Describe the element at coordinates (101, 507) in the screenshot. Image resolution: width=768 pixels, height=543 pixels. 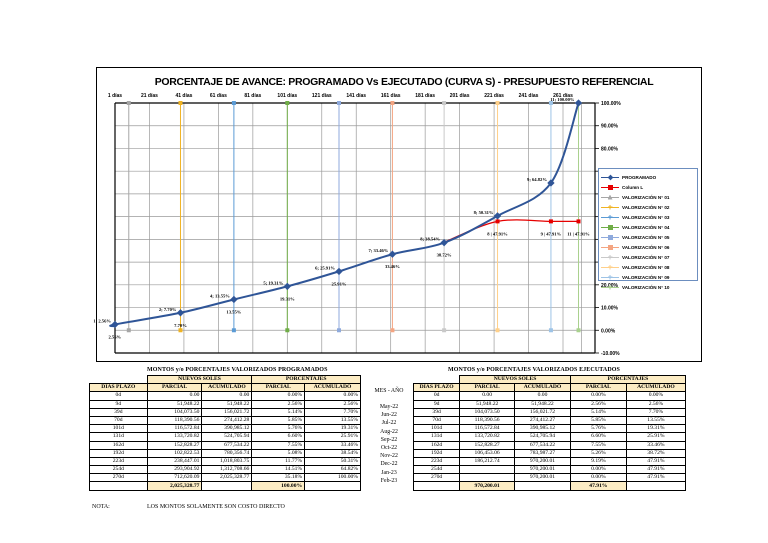
I see `nota-label: NOTA:` at that location.